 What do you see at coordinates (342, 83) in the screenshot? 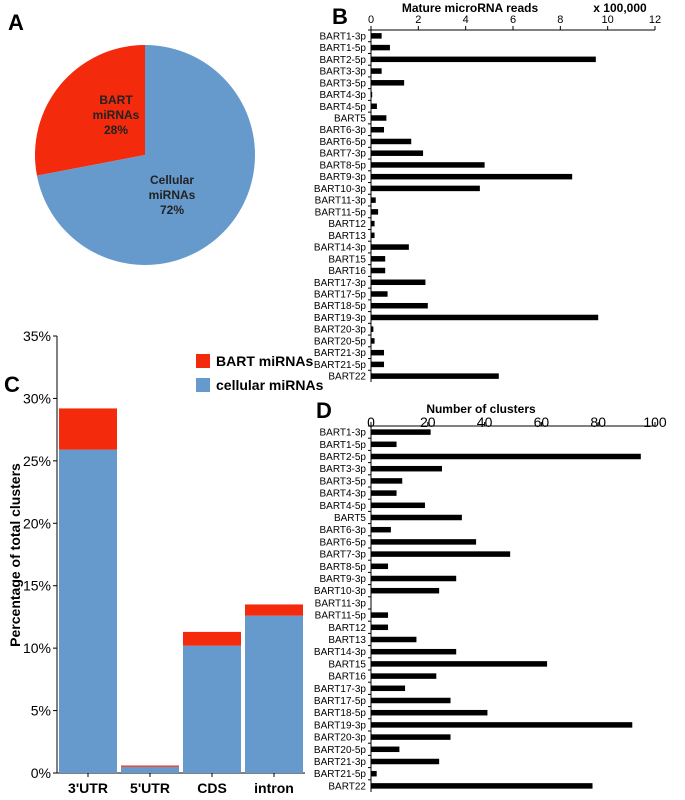
I see `y-category-label: BART3-5p` at bounding box center [342, 83].